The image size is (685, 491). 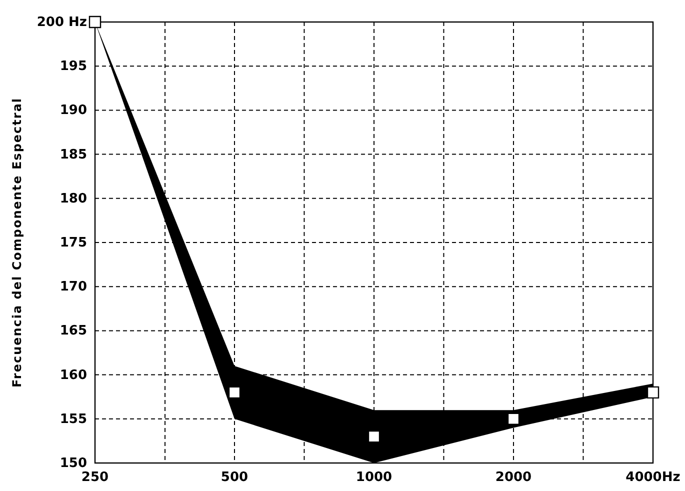 I want to click on x-tick-label: 250, so click(x=95, y=477).